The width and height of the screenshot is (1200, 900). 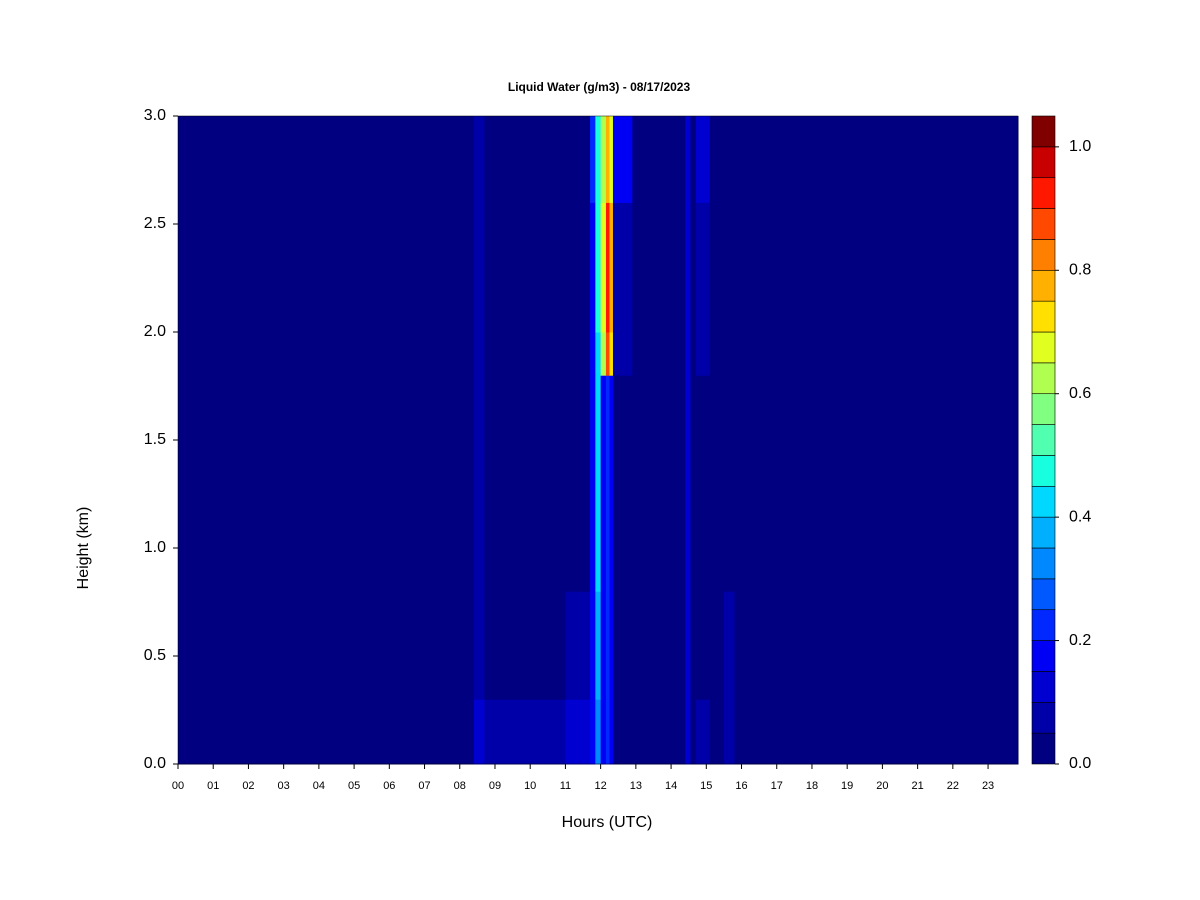 I want to click on y-tick-label: 2.0, so click(x=155, y=331).